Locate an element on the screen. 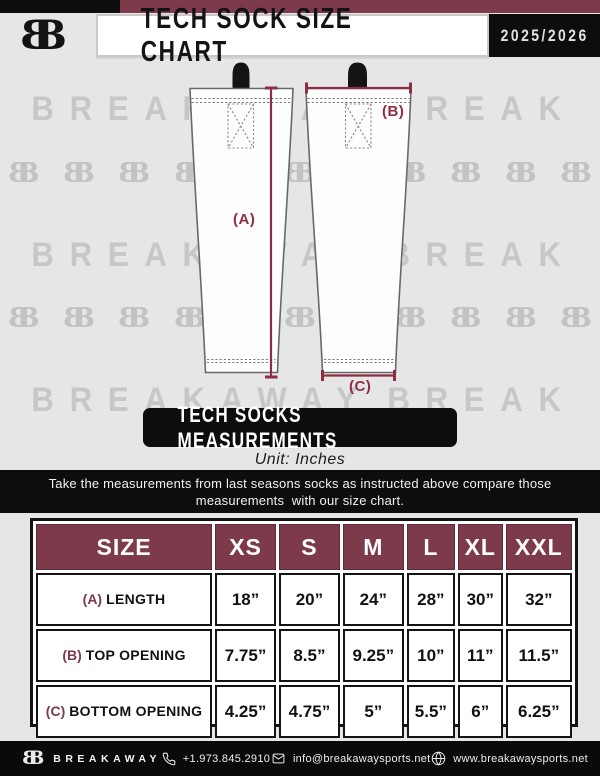 Image resolution: width=600 pixels, height=776 pixels. measure-label-a: (A) is located at coordinates (244, 219).